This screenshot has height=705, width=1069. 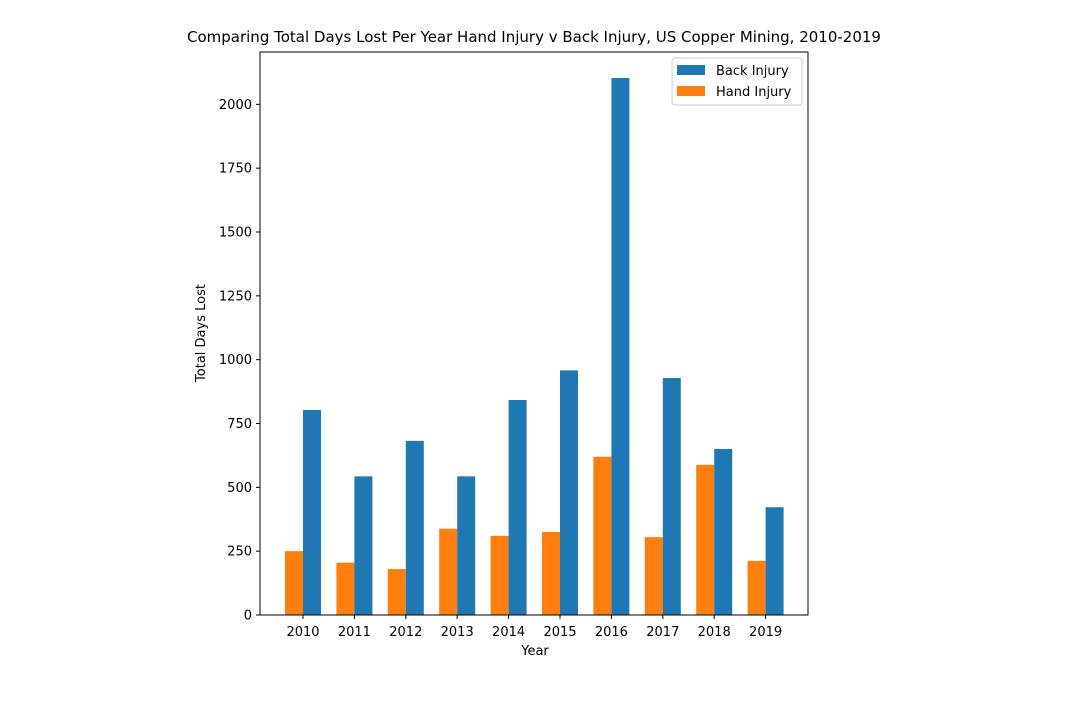 I want to click on x-axis: 2010 2011 2012 2013 2014 2015 2016 2017 2018 2019, so click(x=534, y=627).